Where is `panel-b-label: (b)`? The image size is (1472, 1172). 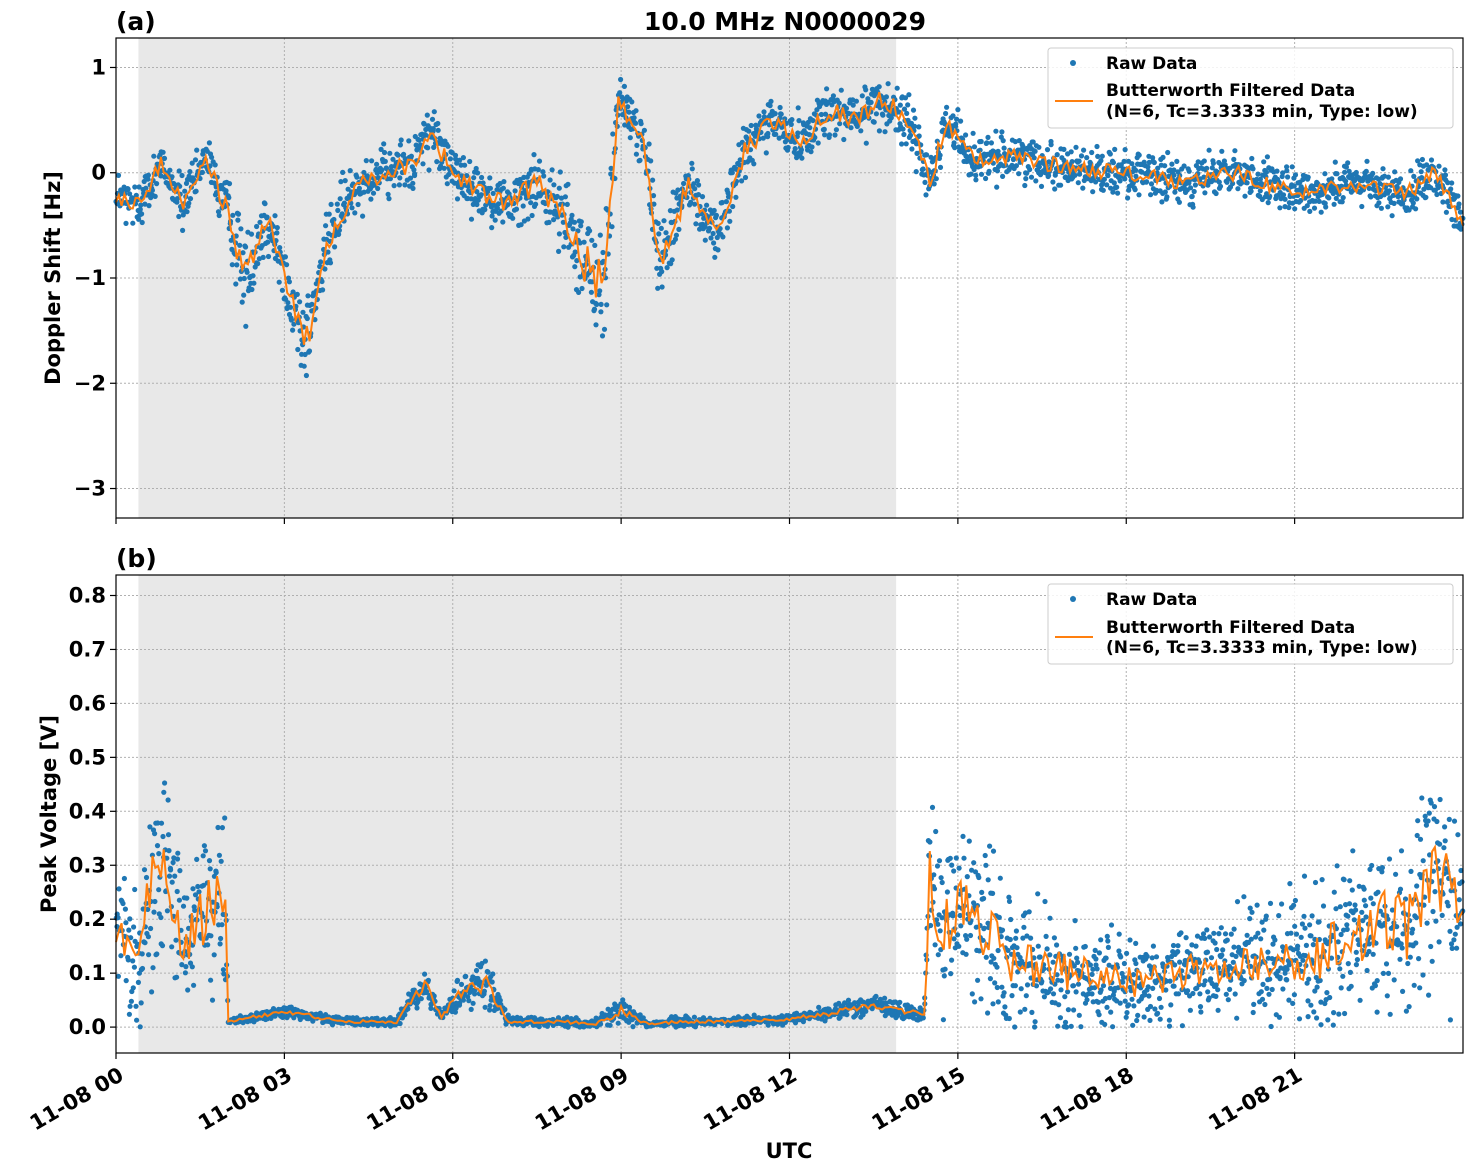
panel-b-label: (b) is located at coordinates (136, 558).